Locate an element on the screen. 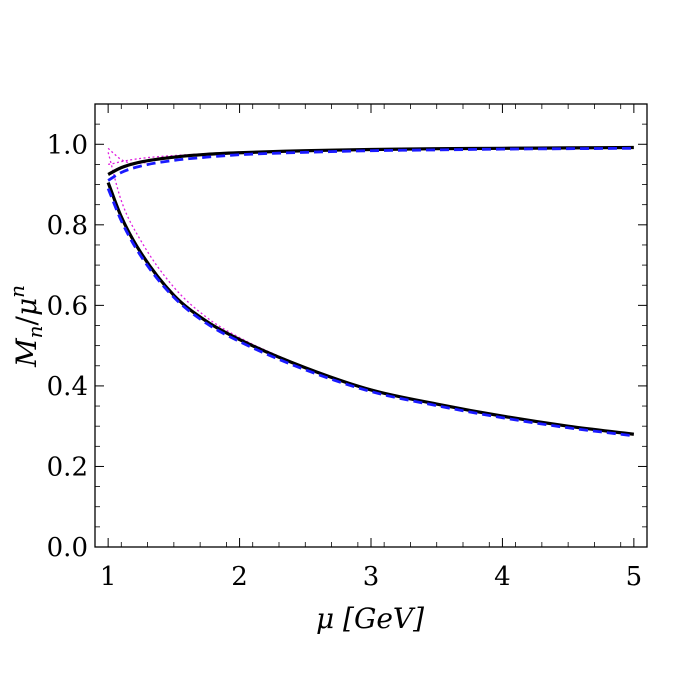 The image size is (694, 695). x-tick-label: 3 is located at coordinates (371, 577).